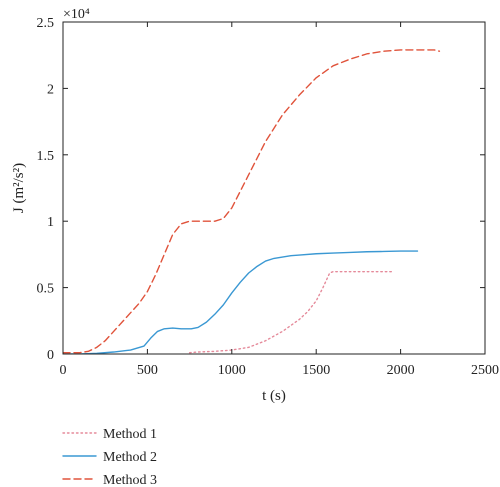 The image size is (500, 487). What do you see at coordinates (232, 370) in the screenshot?
I see `x-tick-label: 1000` at bounding box center [232, 370].